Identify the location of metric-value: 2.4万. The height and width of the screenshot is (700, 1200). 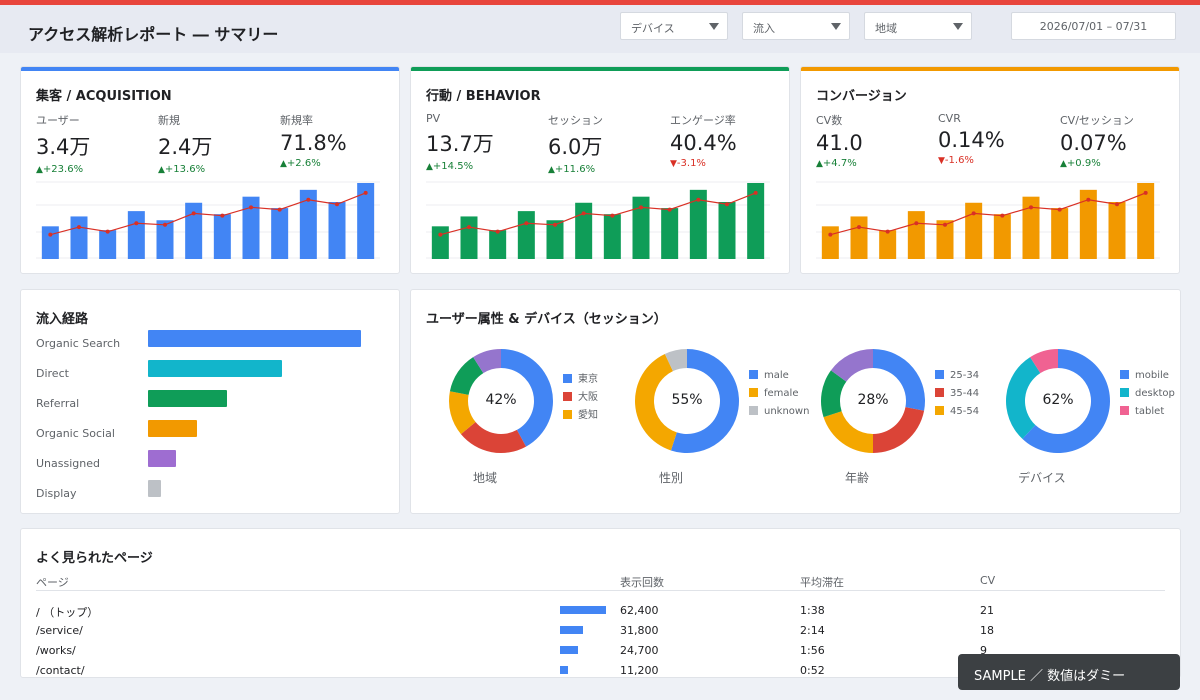
(185, 147).